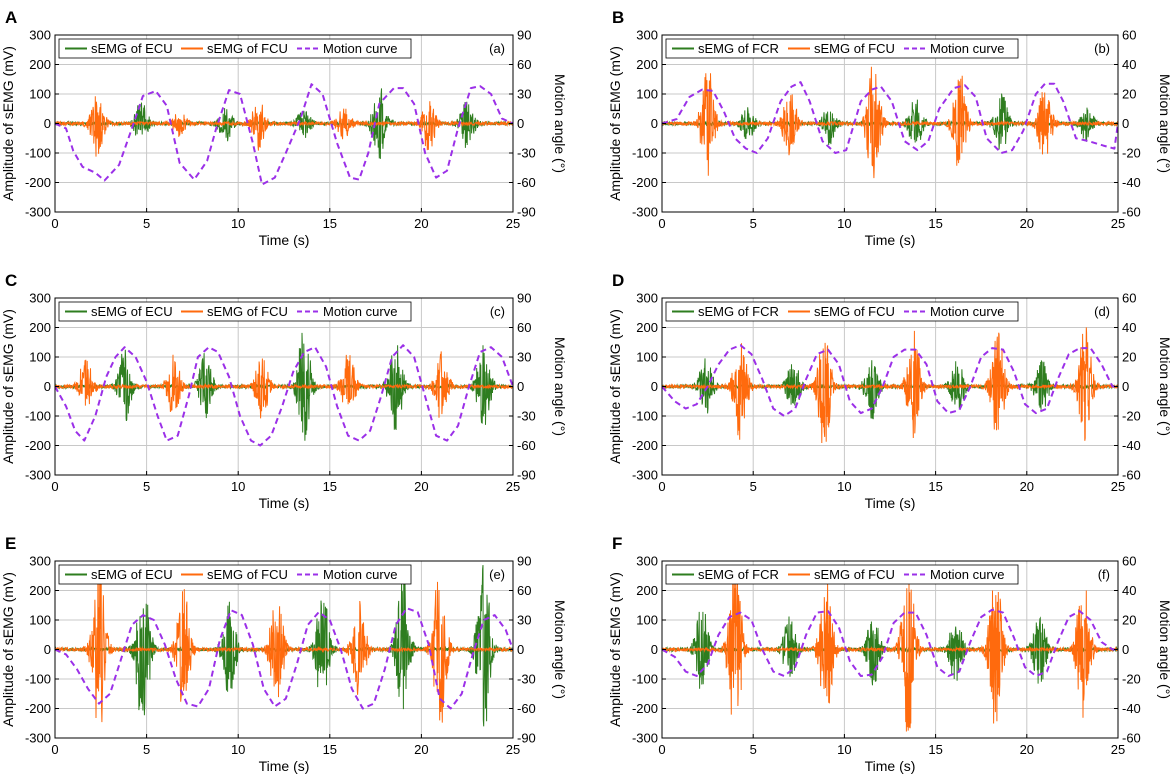 This screenshot has height=780, width=1170. Describe the element at coordinates (1102, 48) in the screenshot. I see `panel-tag: (b)` at that location.